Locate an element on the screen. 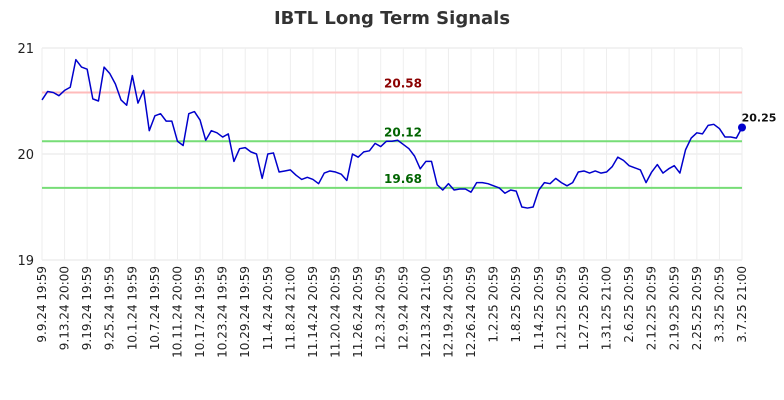  x-tick-label: 9.19.24 19:59 is located at coordinates (87, 308).